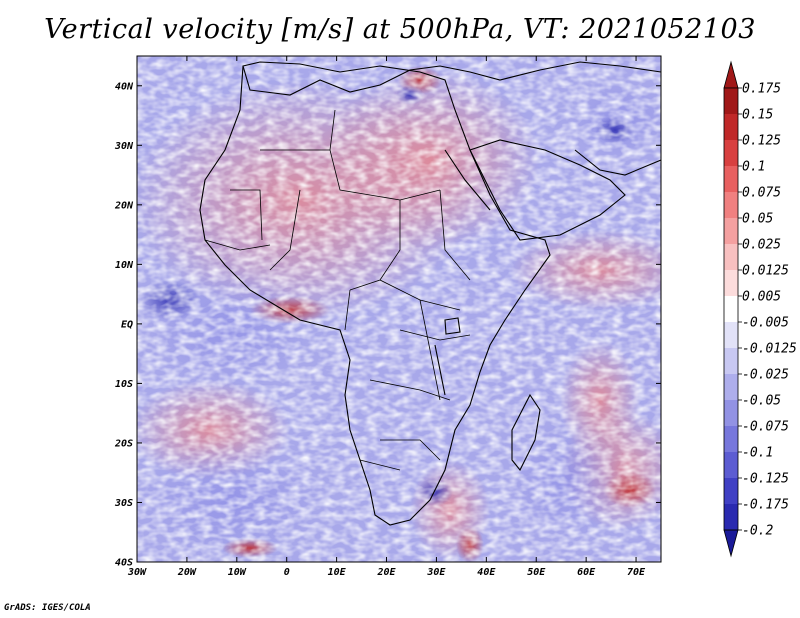 This screenshot has height=618, width=800. What do you see at coordinates (124, 384) in the screenshot?
I see `lat-tick-label: 10S` at bounding box center [124, 384].